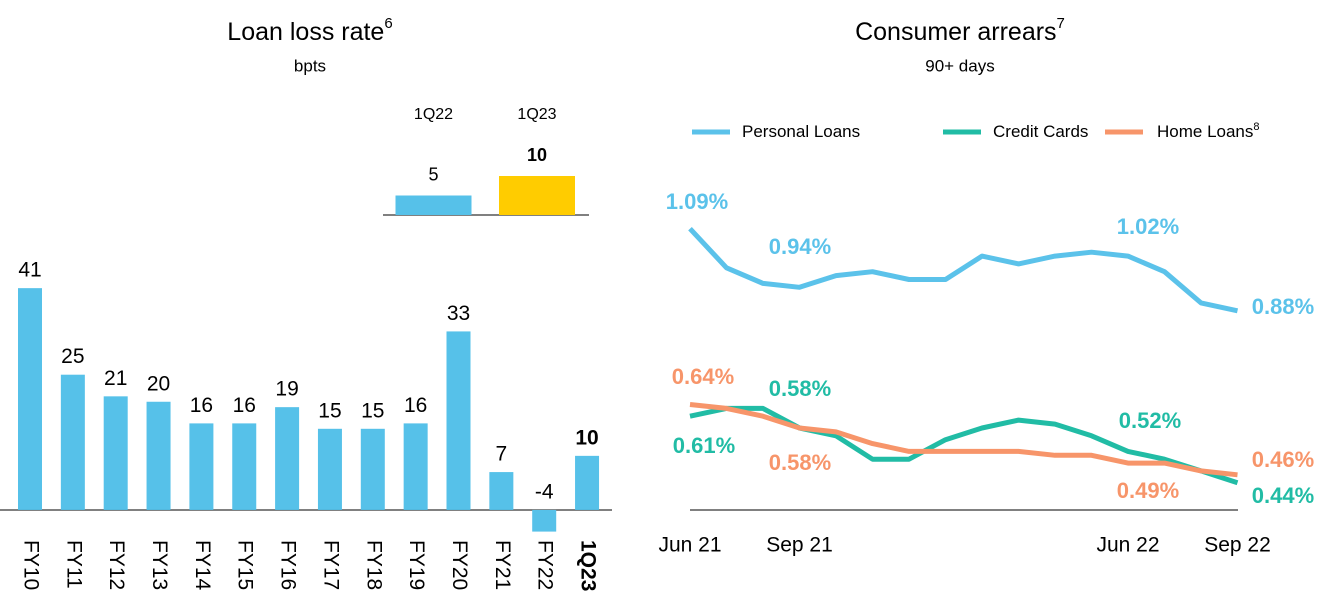  What do you see at coordinates (158, 383) in the screenshot?
I see `value-label: 20` at bounding box center [158, 383].